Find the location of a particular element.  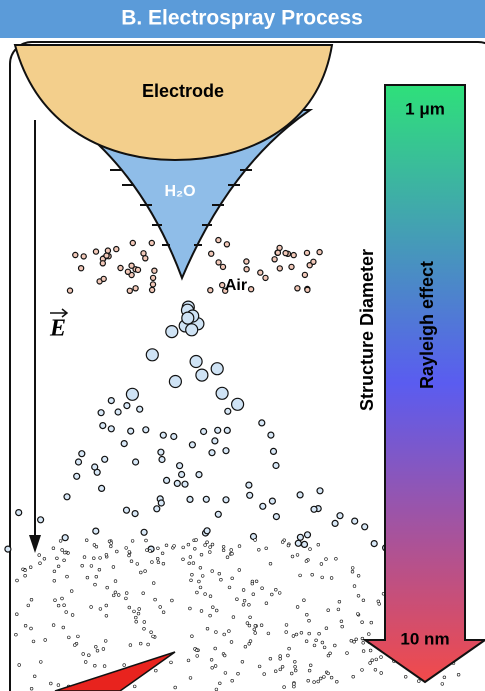

red-pointer is located at coordinates (115, 671).